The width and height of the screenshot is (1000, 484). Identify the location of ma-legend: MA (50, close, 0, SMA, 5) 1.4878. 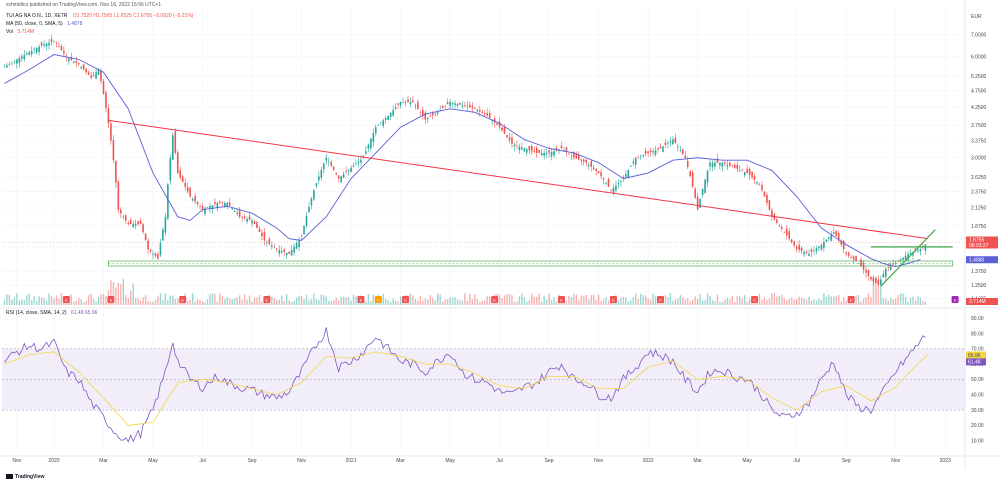
(44, 24).